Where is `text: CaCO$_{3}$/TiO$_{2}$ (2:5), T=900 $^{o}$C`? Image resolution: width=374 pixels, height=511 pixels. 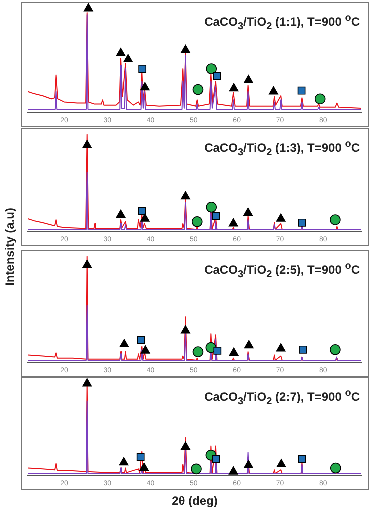 text: CaCO$_{3}$/TiO$_{2}$ (2:5), T=900 $^{o}$C is located at coordinates (282, 270).